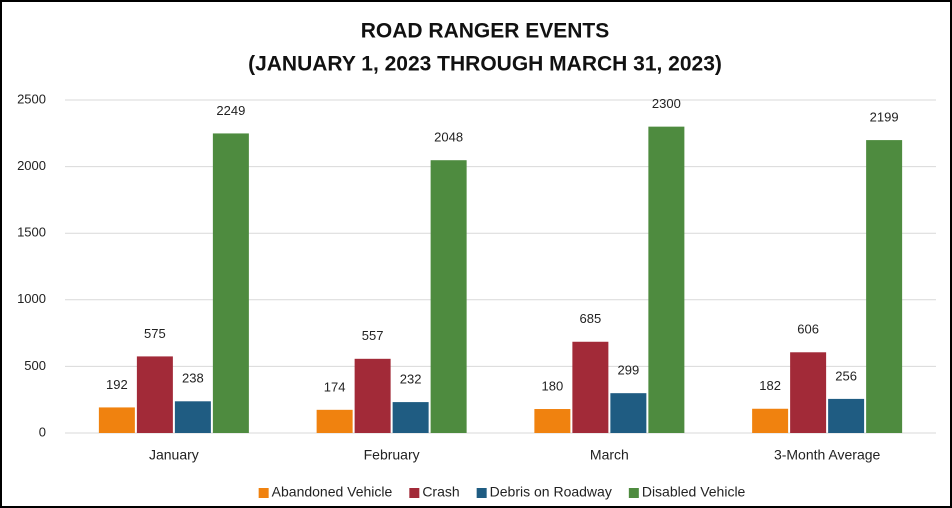 This screenshot has height=508, width=952. I want to click on data-label: 2249, so click(230, 110).